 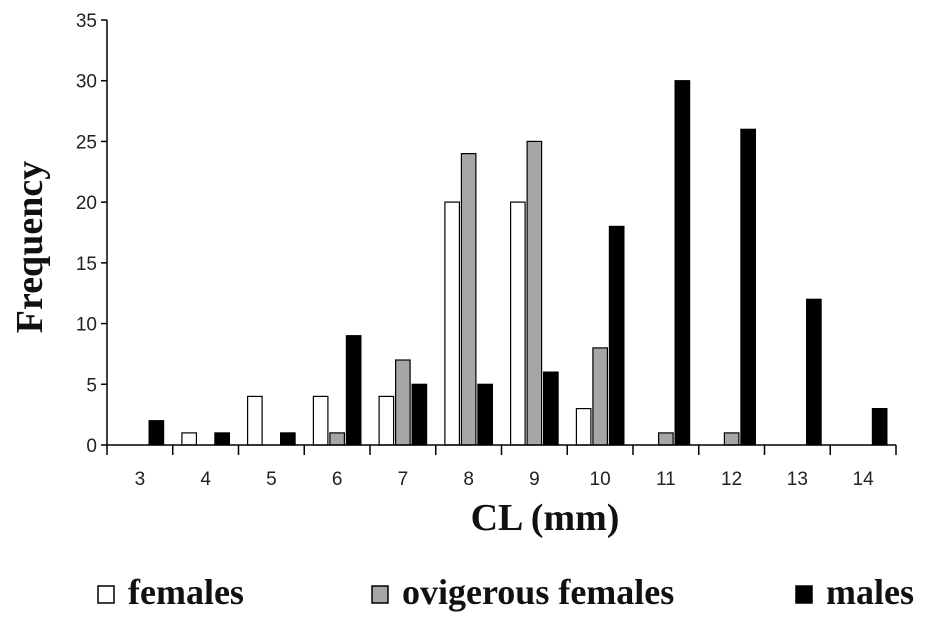 I want to click on y-tick-label: 15, so click(x=86, y=264).